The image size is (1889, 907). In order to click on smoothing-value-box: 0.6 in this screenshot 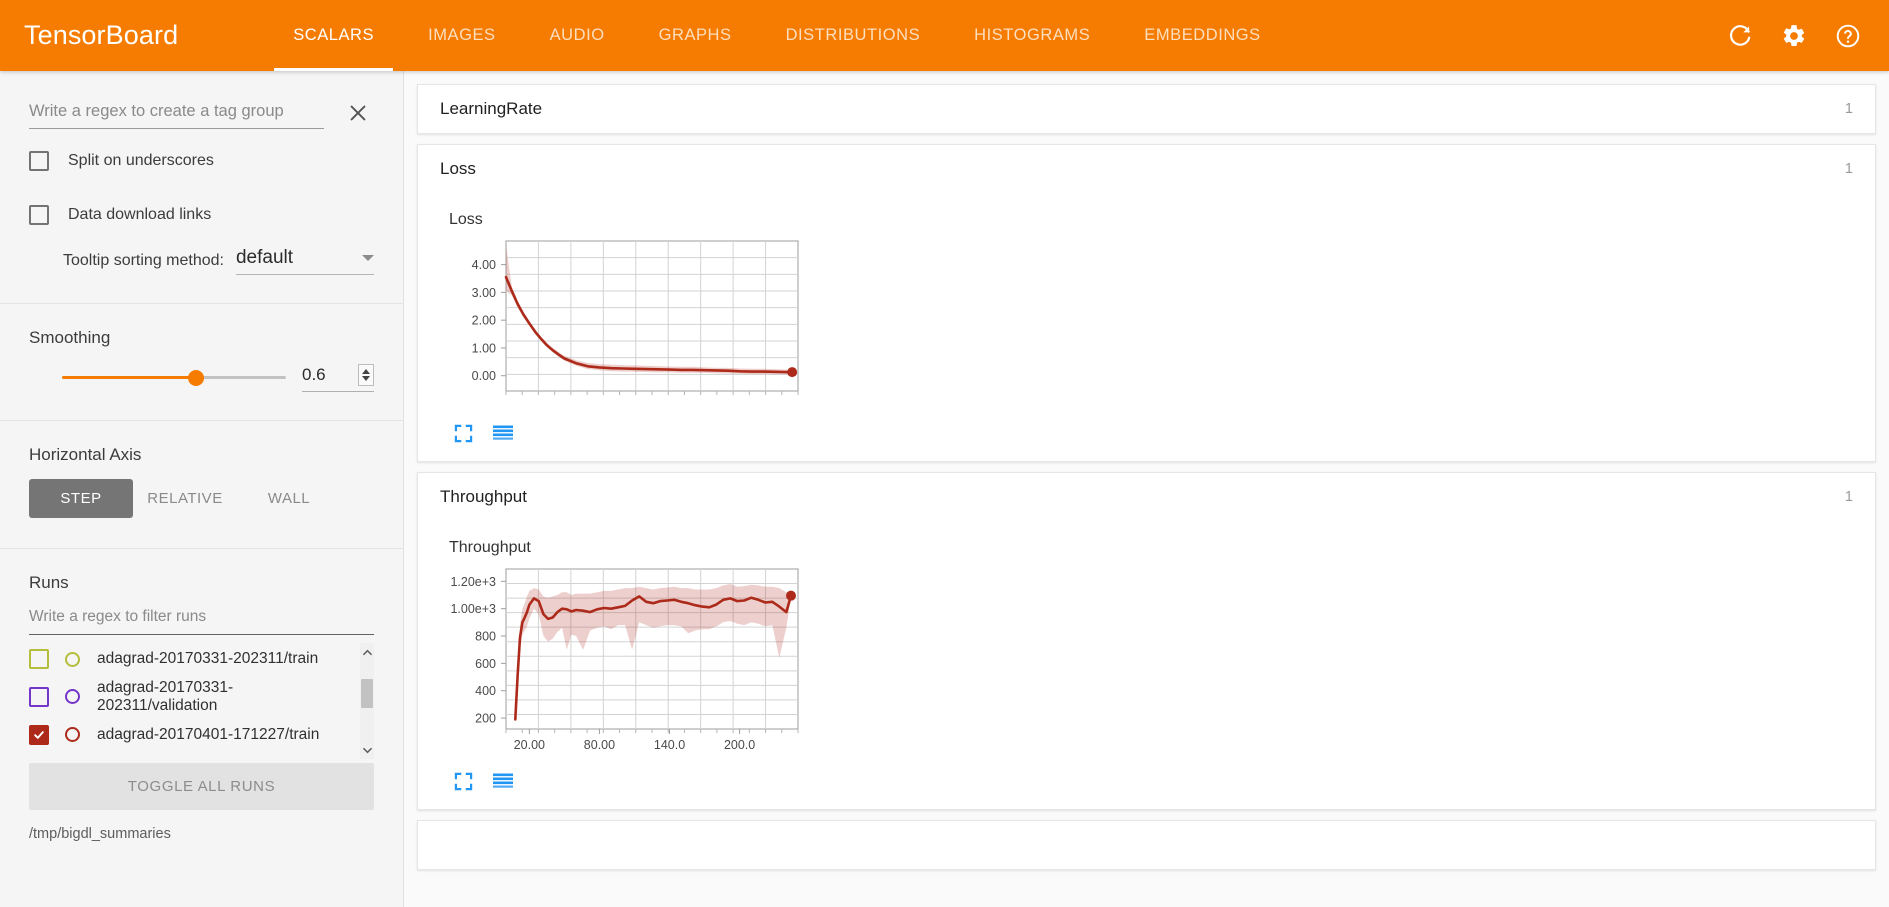, I will do `click(338, 378)`.